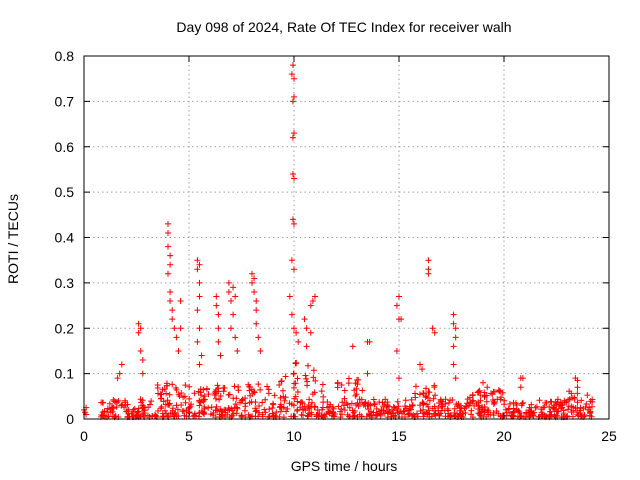  What do you see at coordinates (399, 436) in the screenshot?
I see `x-tick-label: 15` at bounding box center [399, 436].